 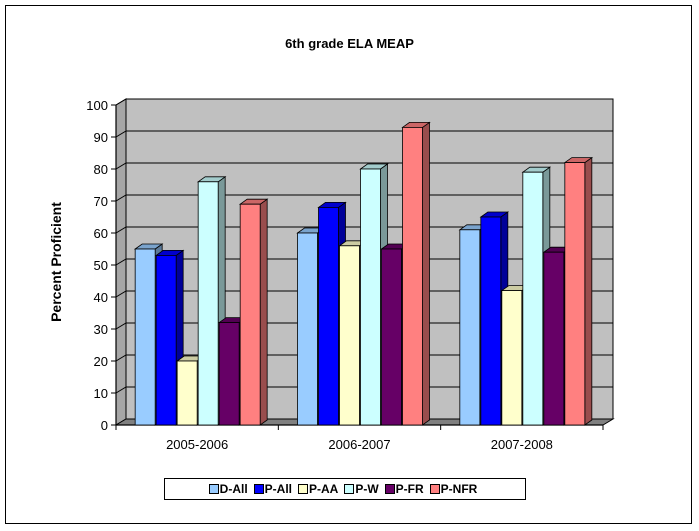 I want to click on legend-item: D-All, so click(x=228, y=489).